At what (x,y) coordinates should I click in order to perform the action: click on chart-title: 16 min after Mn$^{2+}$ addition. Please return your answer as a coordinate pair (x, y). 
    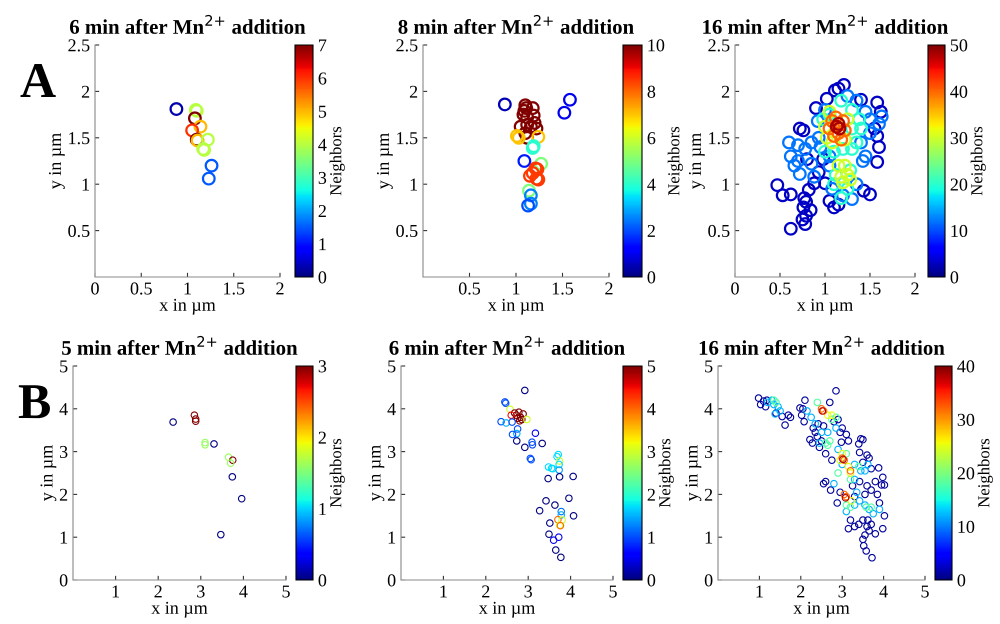
    Looking at the image, I should click on (825, 24).